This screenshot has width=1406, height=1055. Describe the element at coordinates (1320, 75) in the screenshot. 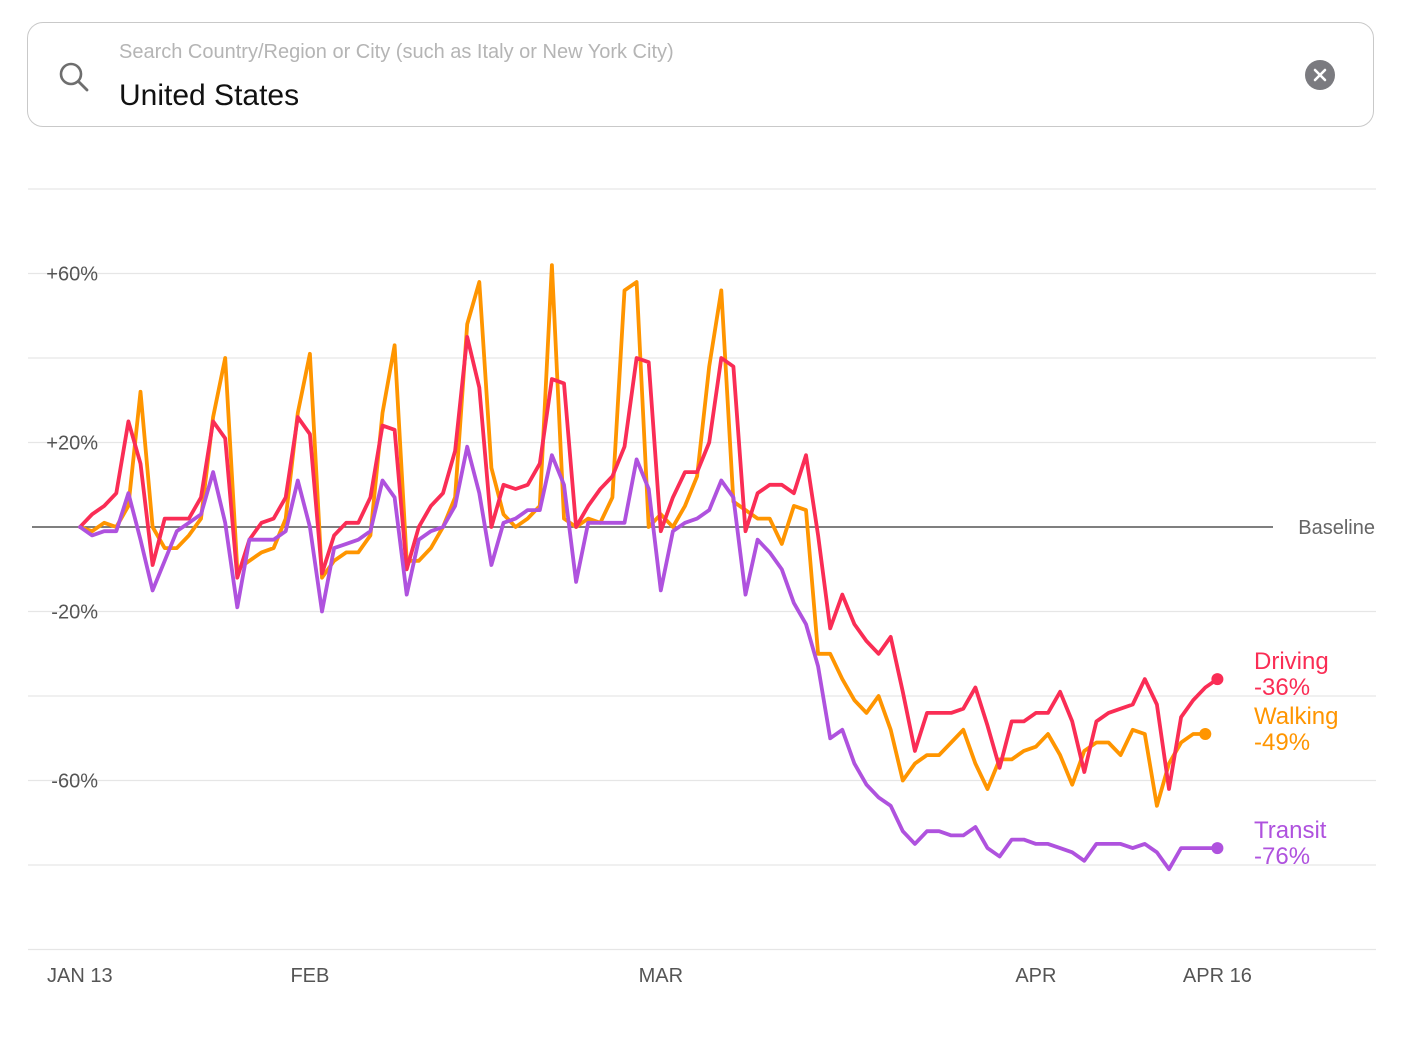

I see `clear-icon` at that location.